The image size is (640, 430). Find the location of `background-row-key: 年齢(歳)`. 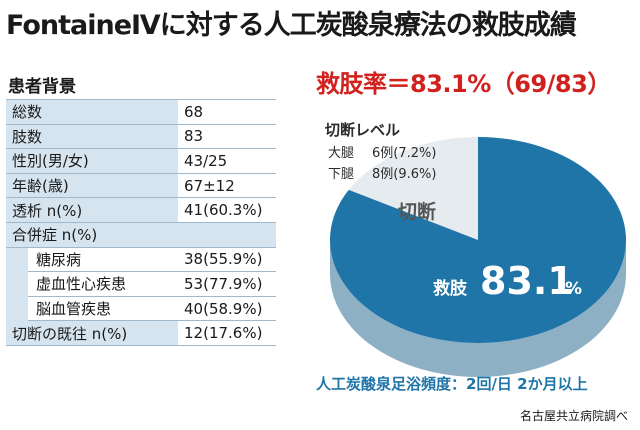

background-row-key: 年齢(歳) is located at coordinates (92, 186).